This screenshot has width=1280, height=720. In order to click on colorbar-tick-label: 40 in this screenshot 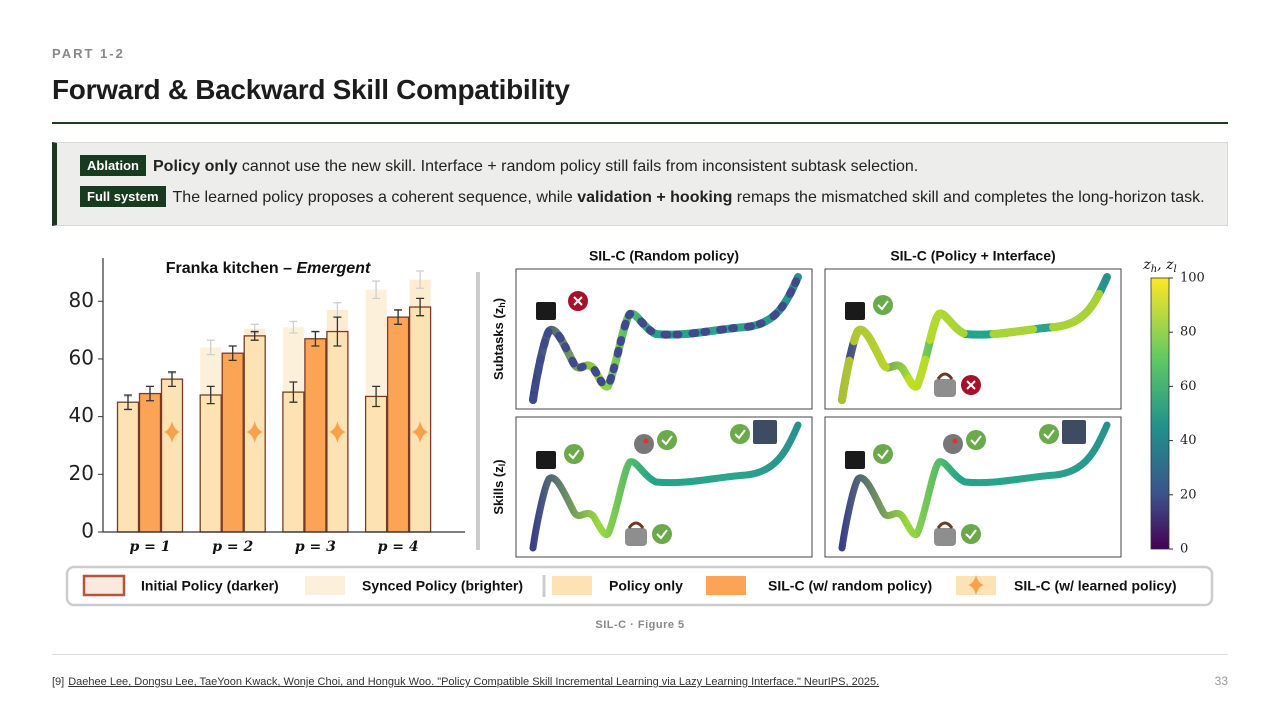, I will do `click(1188, 440)`.